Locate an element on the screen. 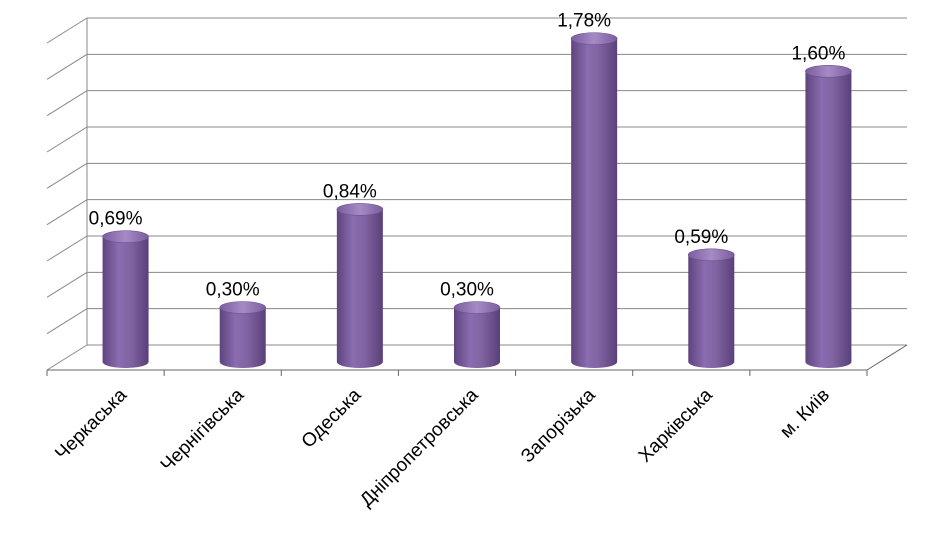  data-label: 0,69% is located at coordinates (116, 219).